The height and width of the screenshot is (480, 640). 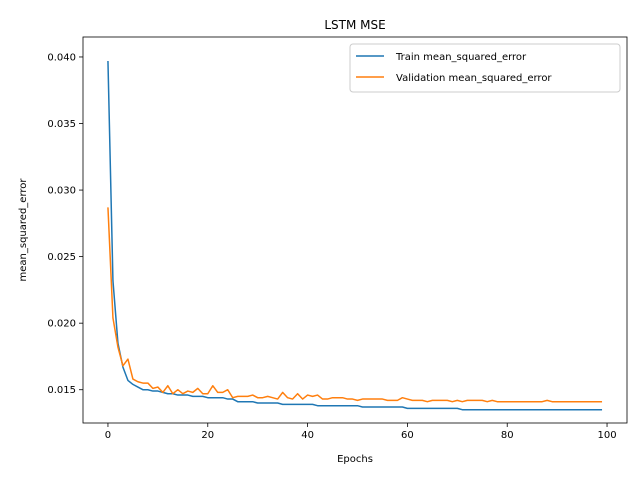 I want to click on x-axis-label: Epochs, so click(x=355, y=459).